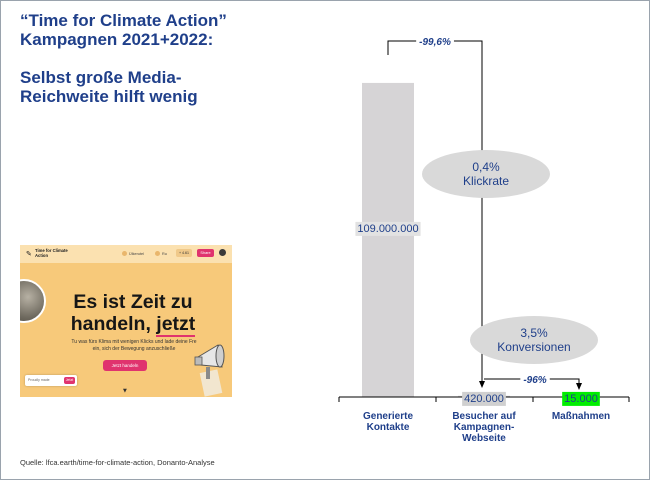  Describe the element at coordinates (125, 391) in the screenshot. I see `chevron-down-icon: ▼` at that location.